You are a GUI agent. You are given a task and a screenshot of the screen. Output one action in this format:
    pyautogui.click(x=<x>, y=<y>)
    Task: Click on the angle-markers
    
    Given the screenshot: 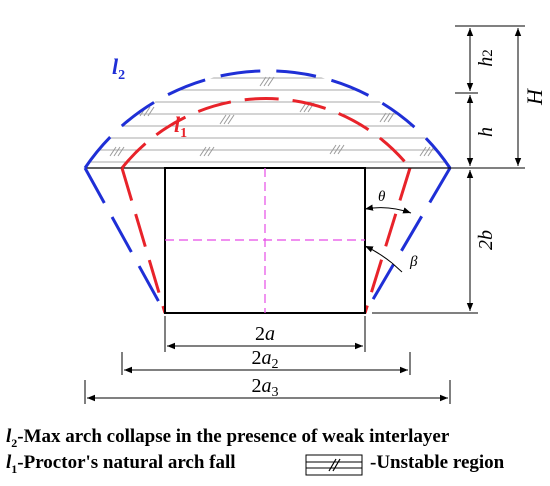 What is the action you would take?
    pyautogui.click(x=388, y=238)
    